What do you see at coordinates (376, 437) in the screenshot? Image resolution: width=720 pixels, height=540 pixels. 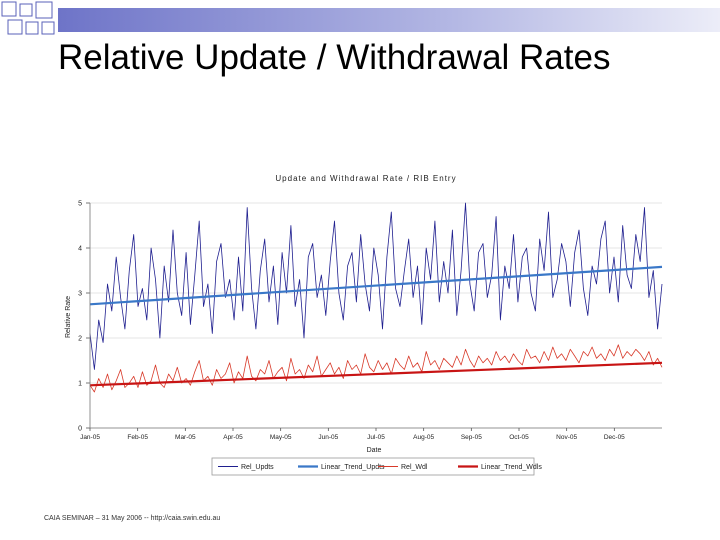 I see `x-tick-label-6: Jul-05` at bounding box center [376, 437].